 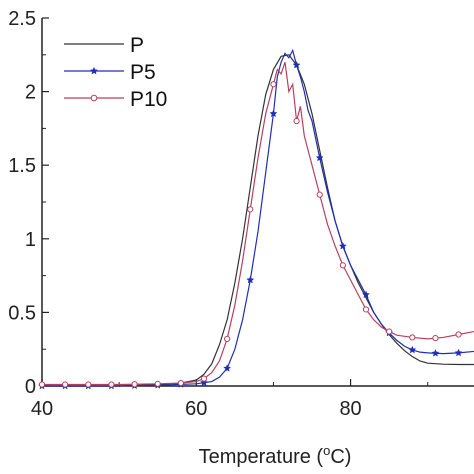 I want to click on x-axis-title-unit: C), so click(x=340, y=457).